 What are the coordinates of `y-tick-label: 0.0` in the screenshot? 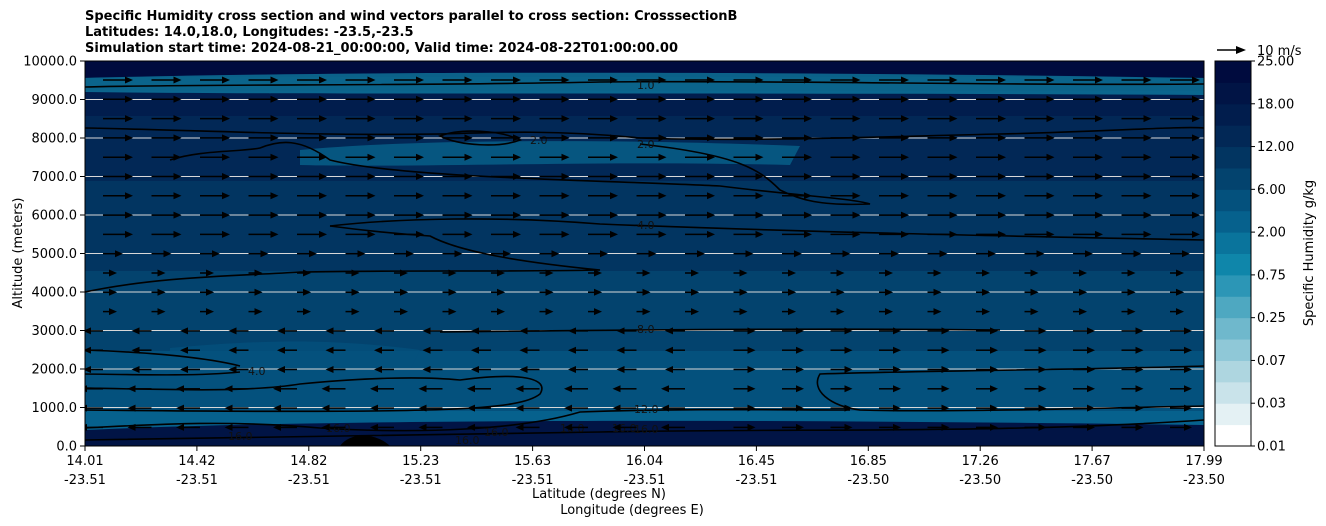 It's located at (66, 447).